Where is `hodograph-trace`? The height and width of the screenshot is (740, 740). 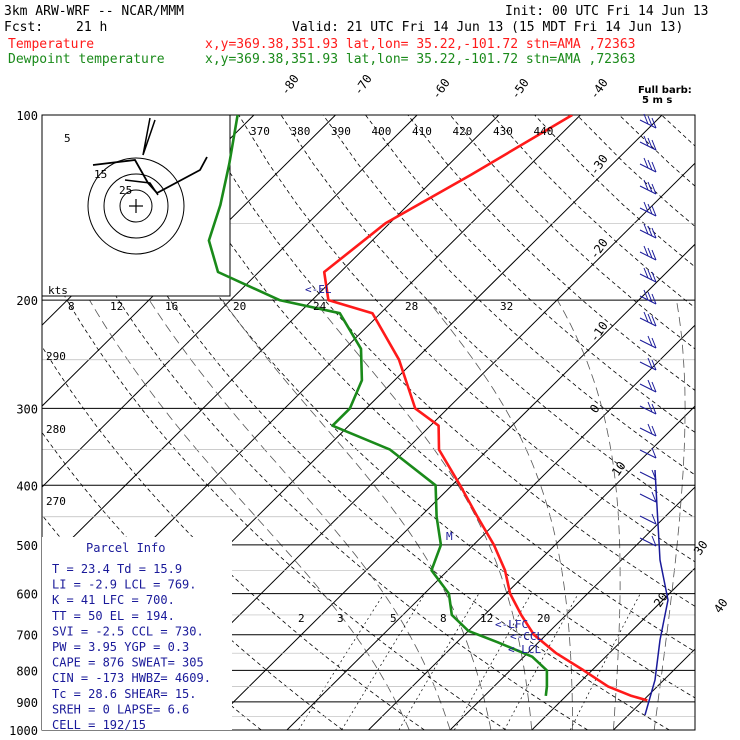
hodograph-trace is located at coordinates (141, 187).